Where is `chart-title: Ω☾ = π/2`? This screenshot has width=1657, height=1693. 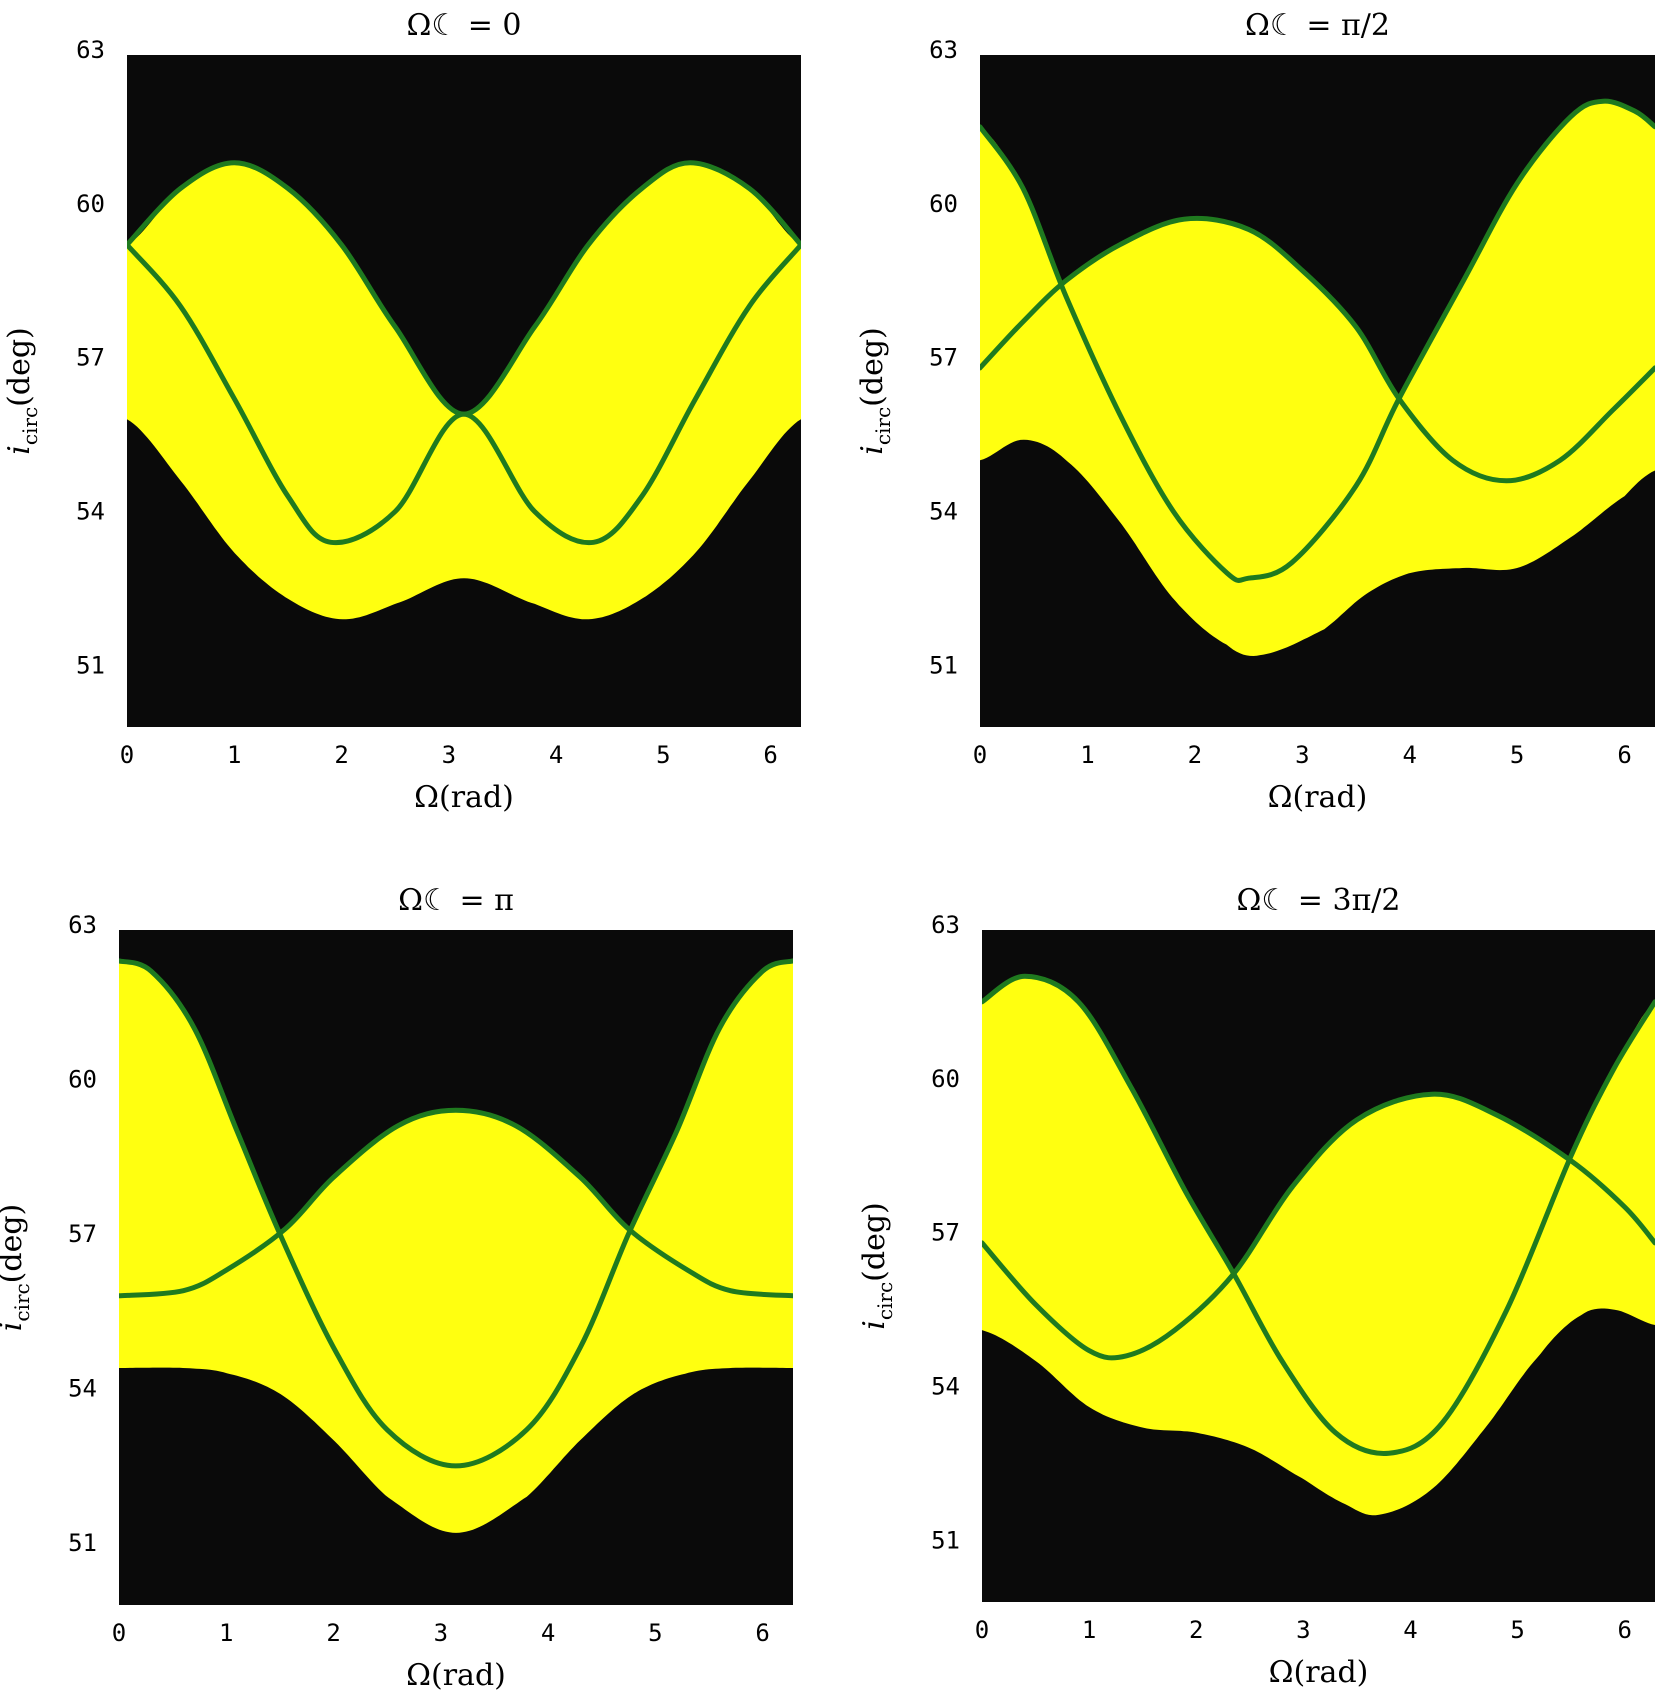
chart-title: Ω☾ = π/2 is located at coordinates (1317, 25).